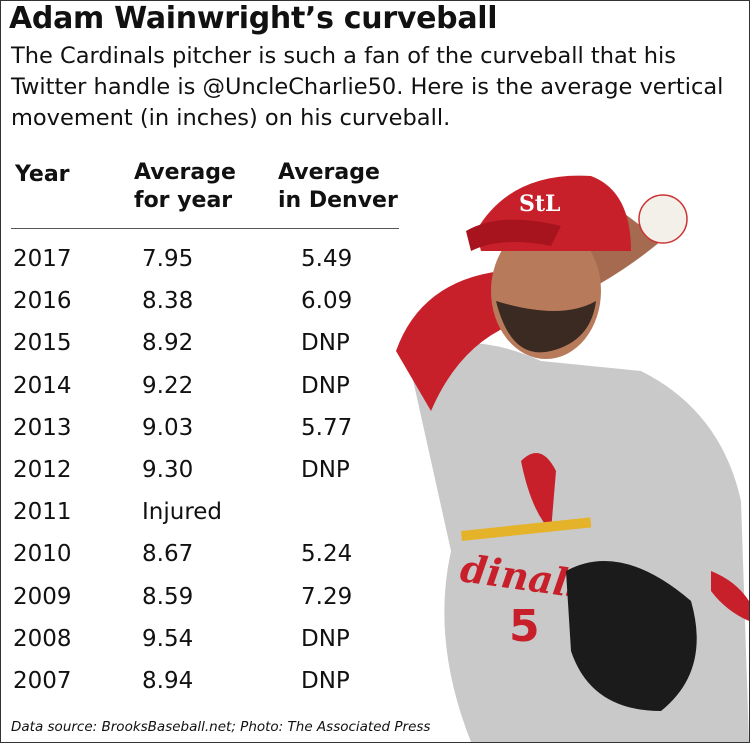  I want to click on col-header-average-year: Average for year, so click(185, 186).